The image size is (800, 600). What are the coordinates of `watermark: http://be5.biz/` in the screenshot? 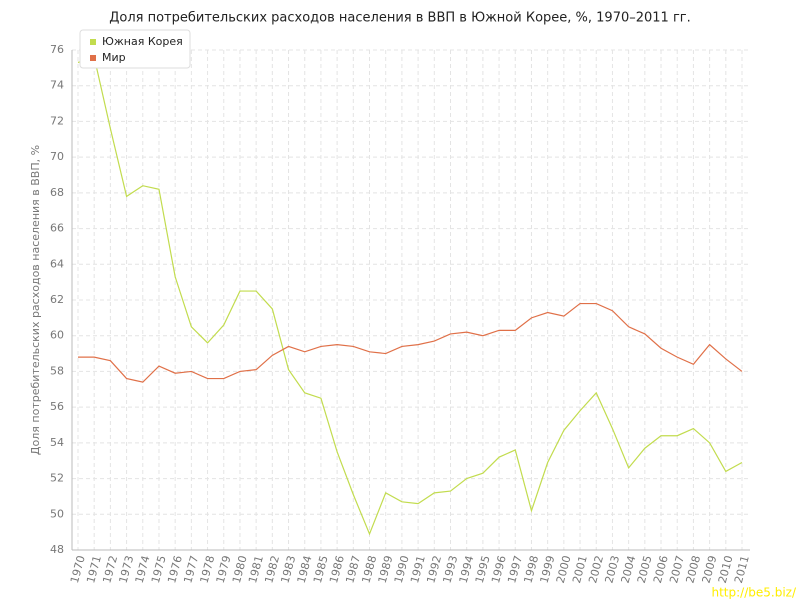 It's located at (753, 593).